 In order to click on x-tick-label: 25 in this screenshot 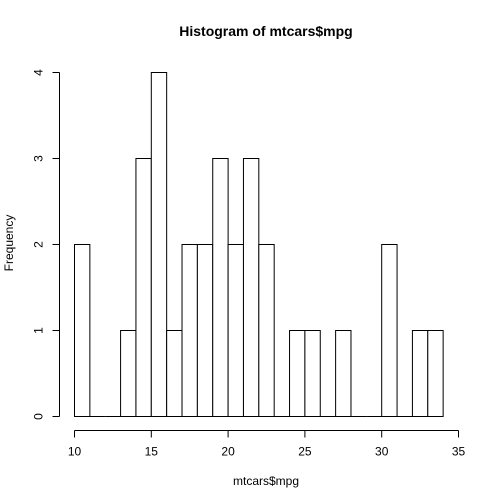, I will do `click(305, 452)`.